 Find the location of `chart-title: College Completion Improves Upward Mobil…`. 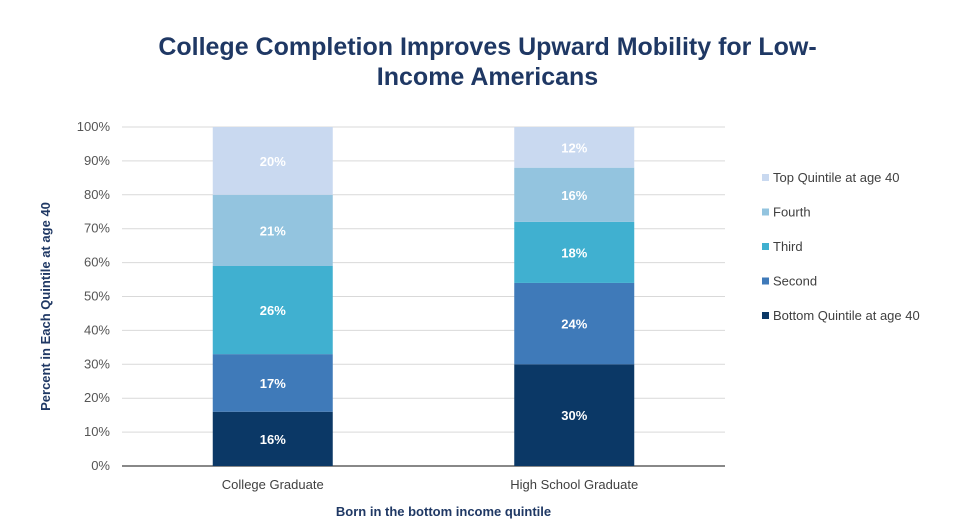

chart-title: College Completion Improves Upward Mobil… is located at coordinates (487, 62).